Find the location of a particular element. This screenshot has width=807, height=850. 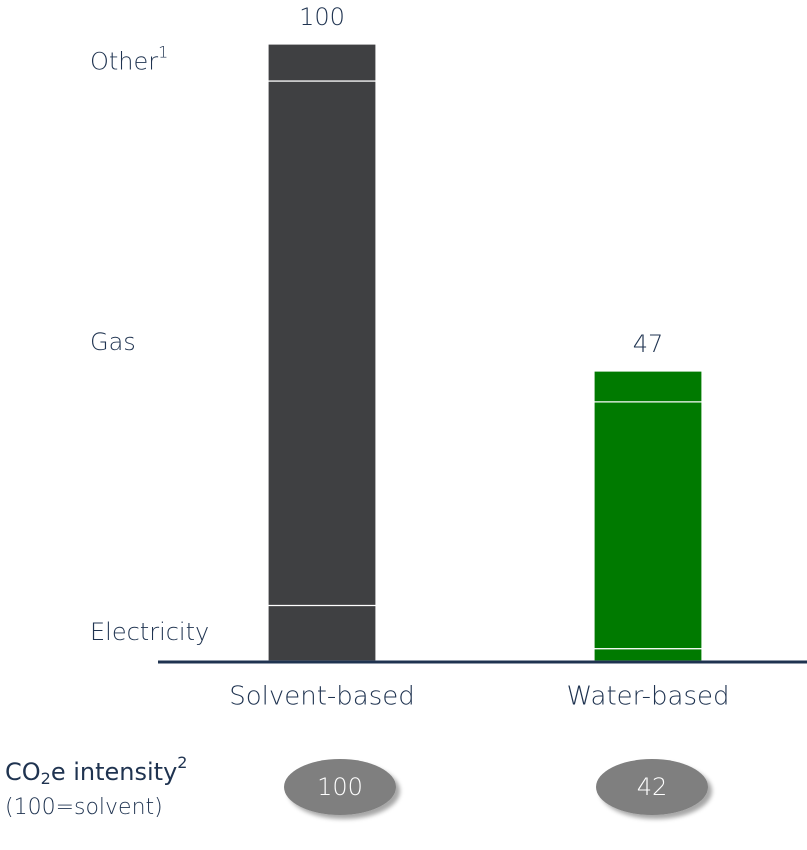

x-tick-label: Water-based is located at coordinates (647, 697).